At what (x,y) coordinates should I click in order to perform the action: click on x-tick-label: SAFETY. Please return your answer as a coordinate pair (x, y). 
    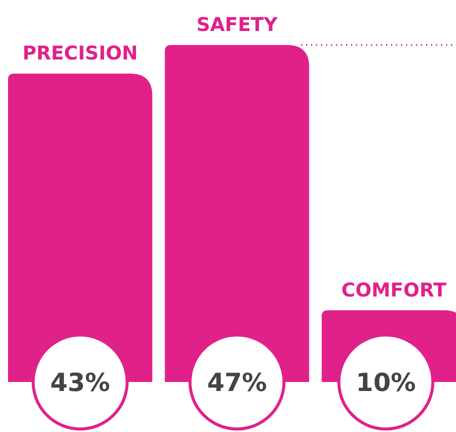
    Looking at the image, I should click on (237, 25).